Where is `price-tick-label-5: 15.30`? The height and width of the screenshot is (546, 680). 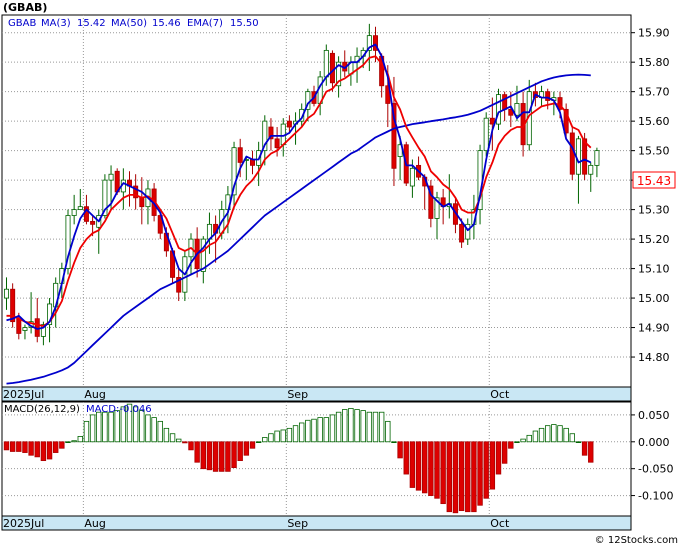 price-tick-label-5: 15.30 is located at coordinates (654, 210).